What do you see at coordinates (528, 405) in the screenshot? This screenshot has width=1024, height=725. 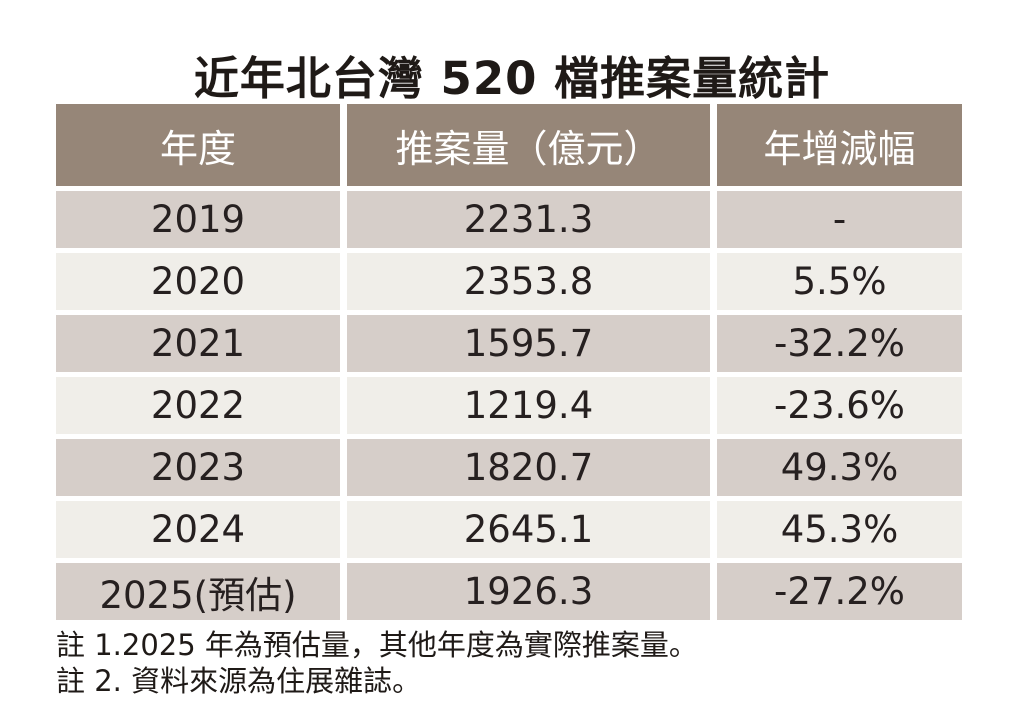 I see `cell-volume-2022: 1219.4` at bounding box center [528, 405].